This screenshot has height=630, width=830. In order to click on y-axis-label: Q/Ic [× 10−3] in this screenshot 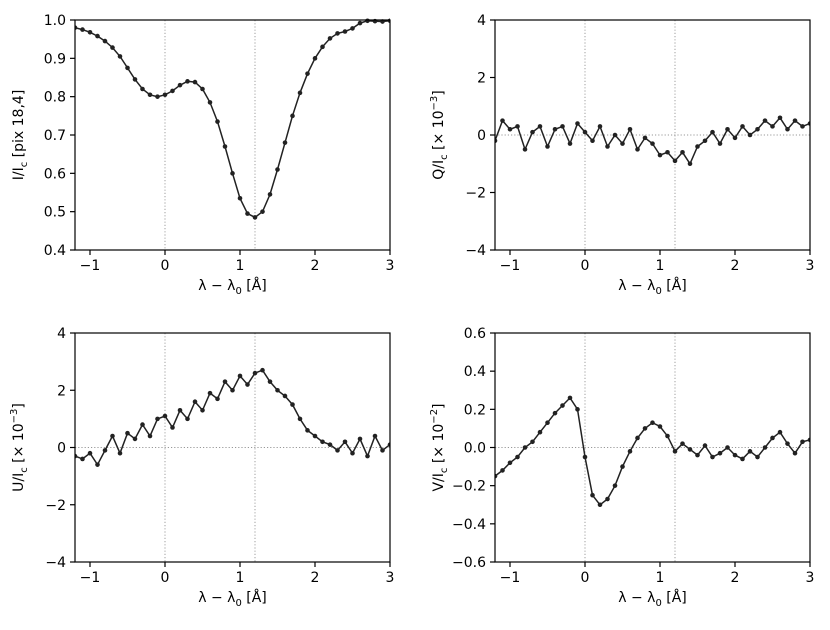, I will do `click(439, 135)`.